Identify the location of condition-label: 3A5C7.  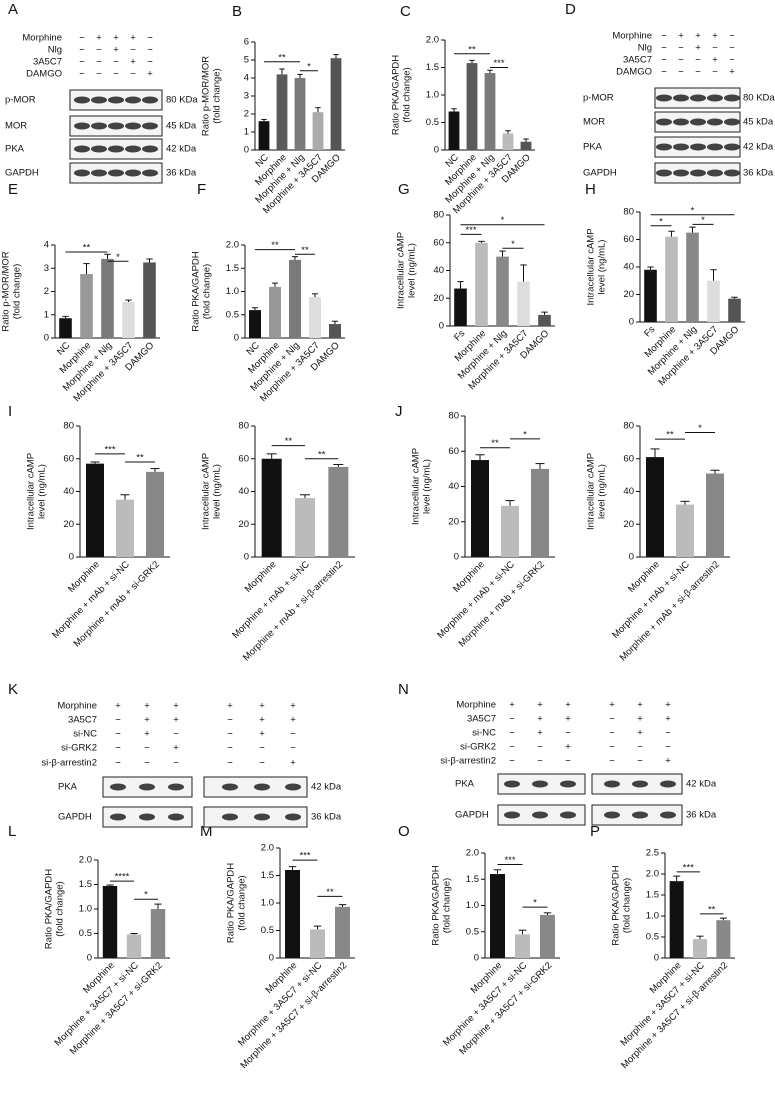
(82, 720).